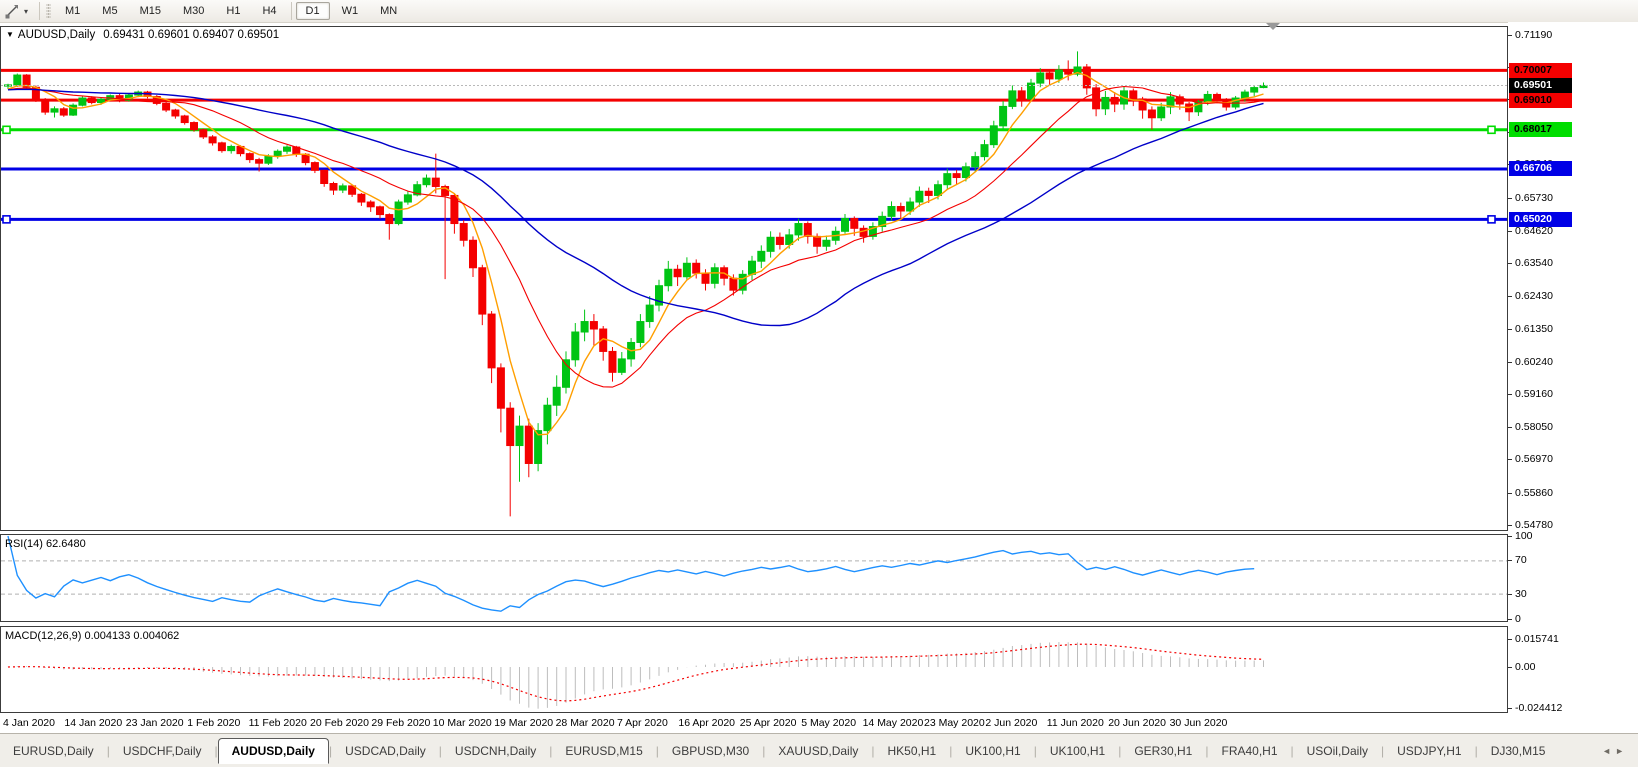  What do you see at coordinates (389, 11) in the screenshot?
I see `timeframe-button-mn: MN` at bounding box center [389, 11].